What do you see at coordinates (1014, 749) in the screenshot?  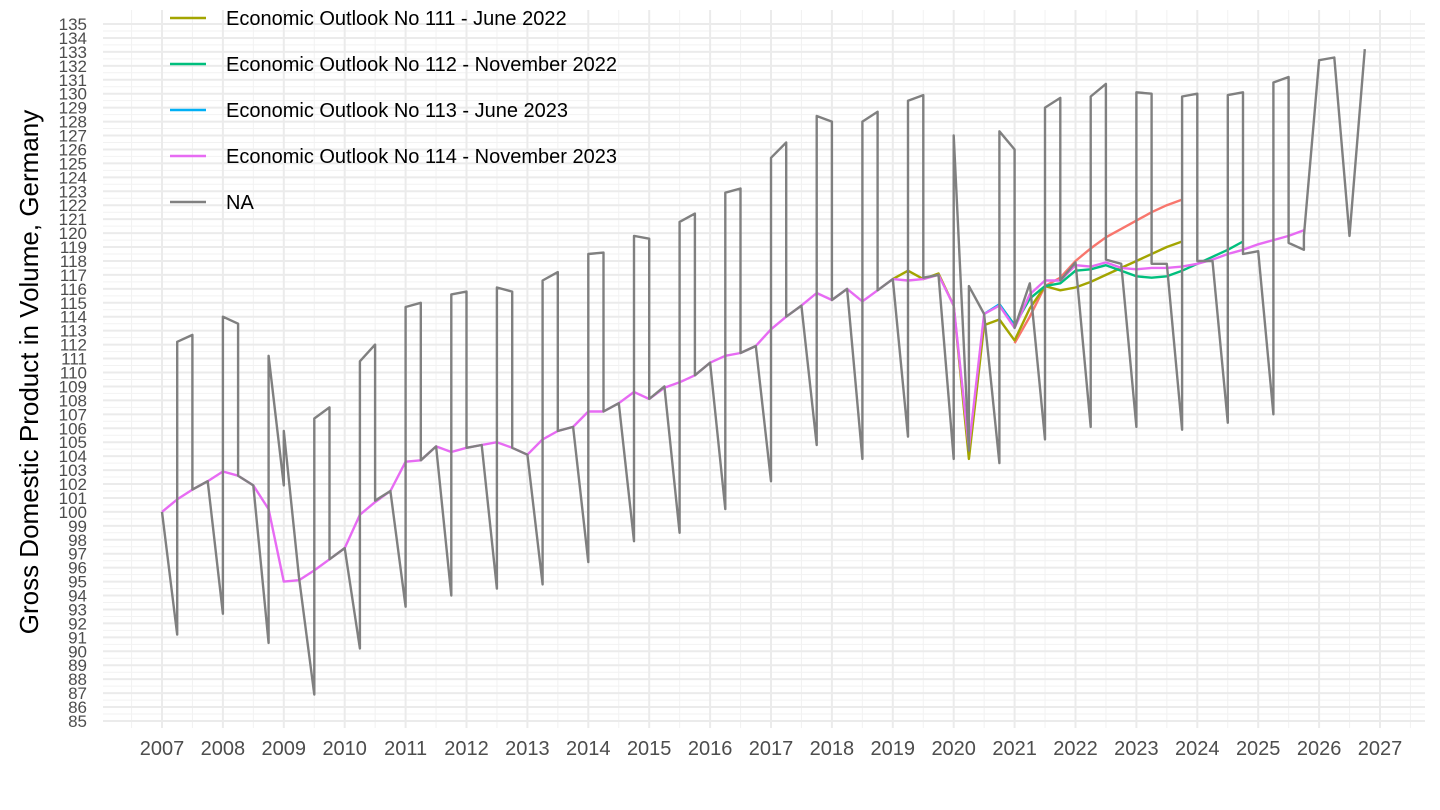 I see `x-tick-label: 2021` at bounding box center [1014, 749].